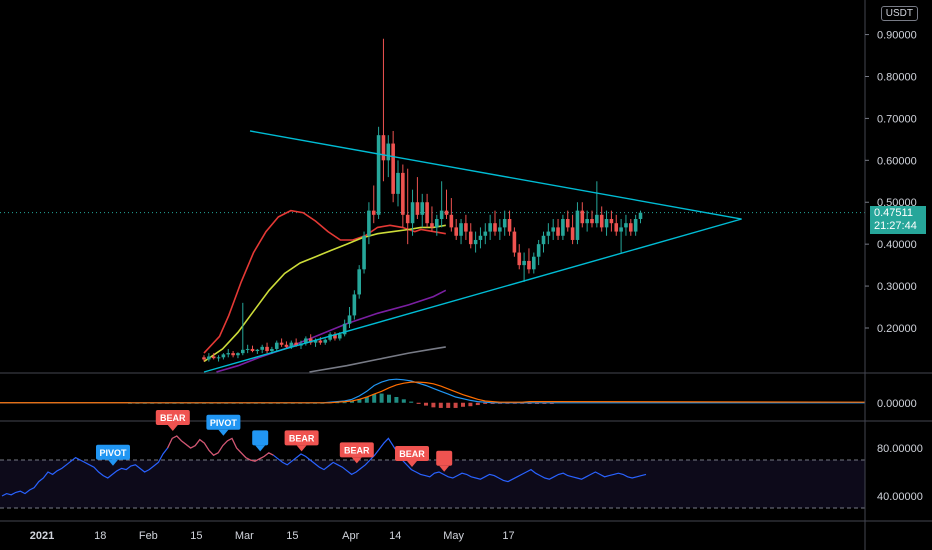 This screenshot has height=550, width=932. What do you see at coordinates (412, 454) in the screenshot?
I see `tag-label: BEAR` at bounding box center [412, 454].